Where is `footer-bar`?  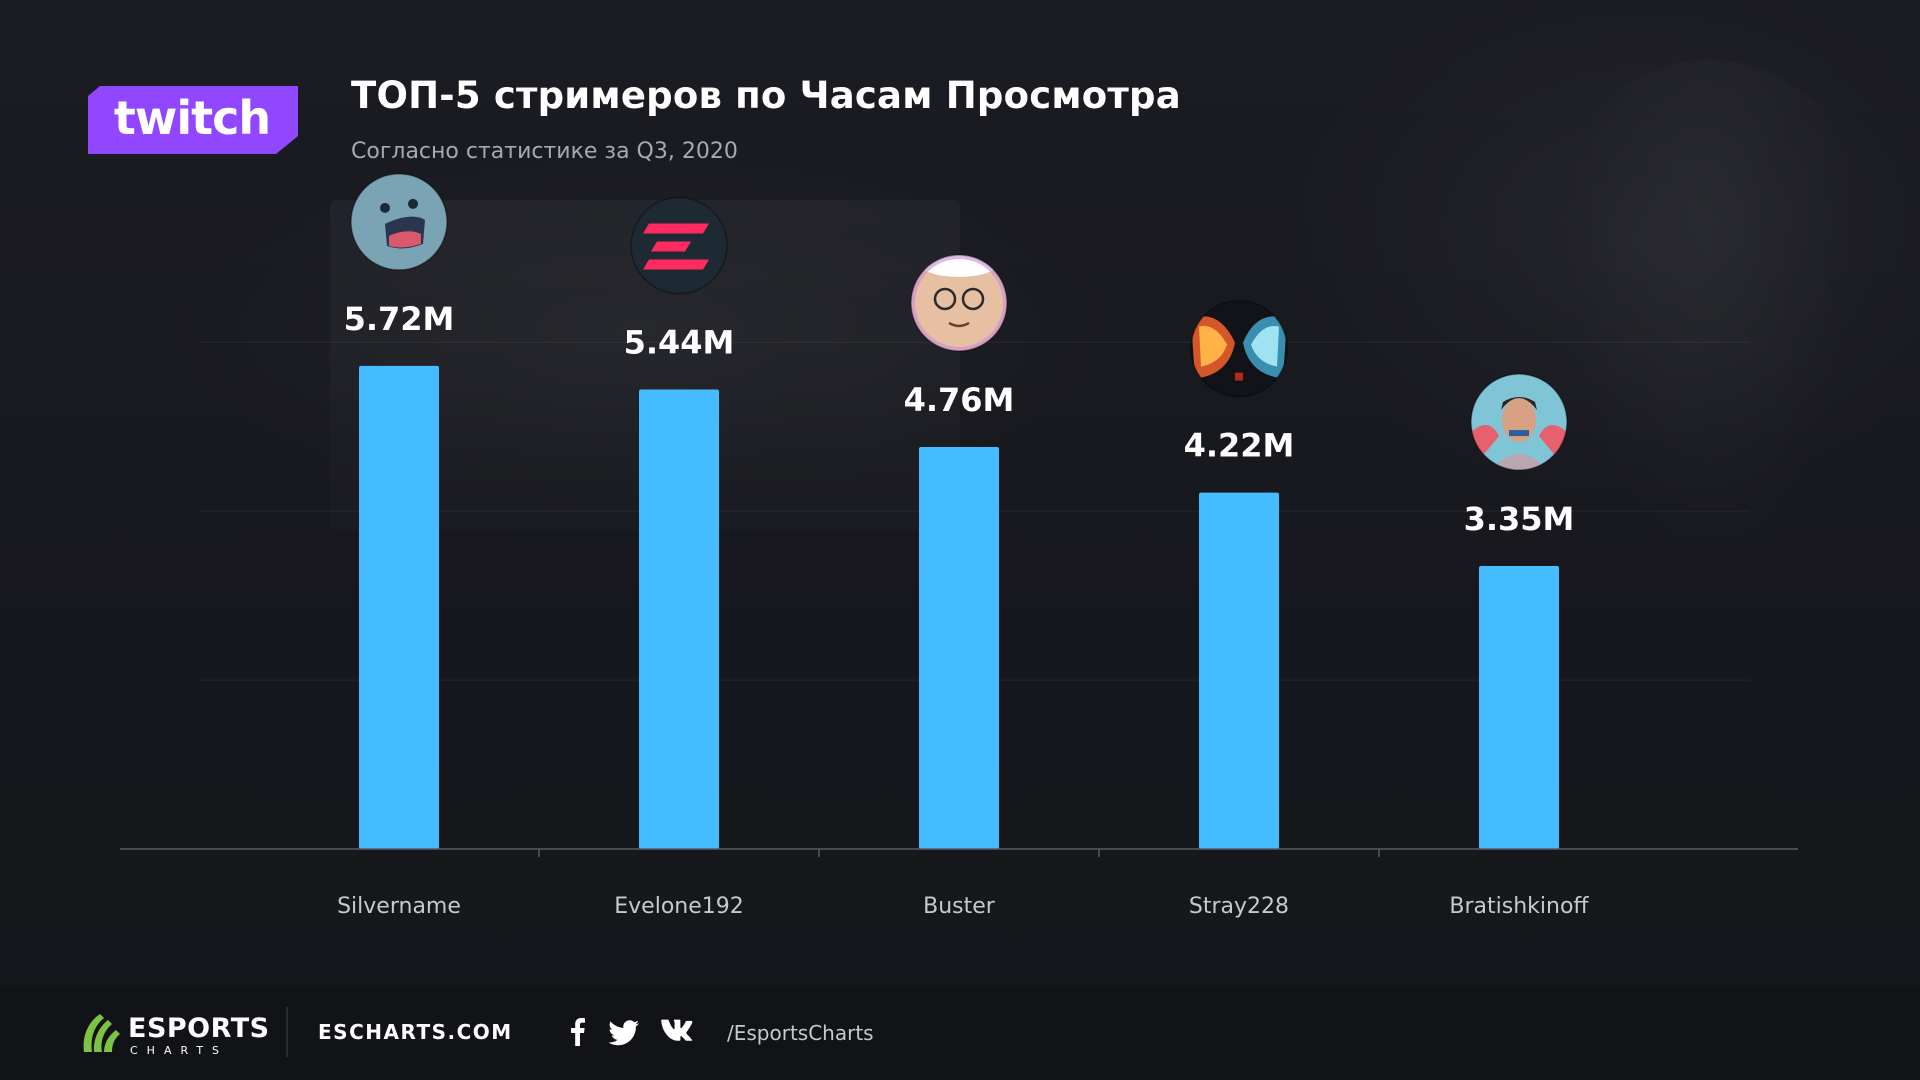
footer-bar is located at coordinates (960, 1032).